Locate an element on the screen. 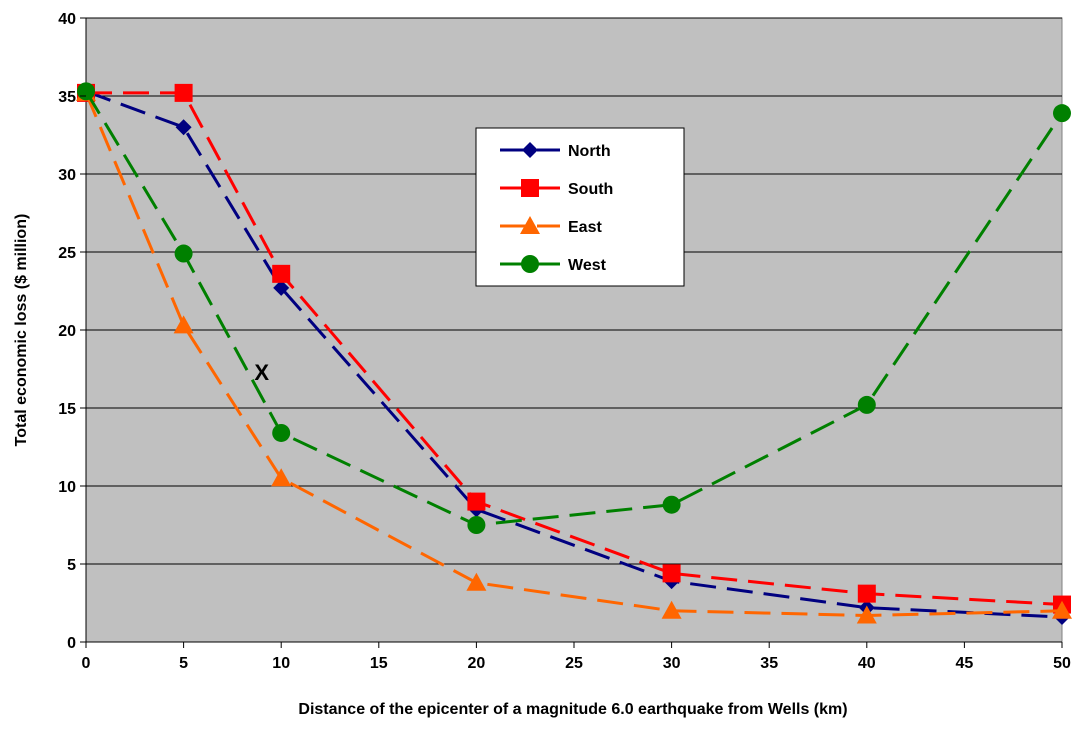  legend-marker-north is located at coordinates (530, 150).